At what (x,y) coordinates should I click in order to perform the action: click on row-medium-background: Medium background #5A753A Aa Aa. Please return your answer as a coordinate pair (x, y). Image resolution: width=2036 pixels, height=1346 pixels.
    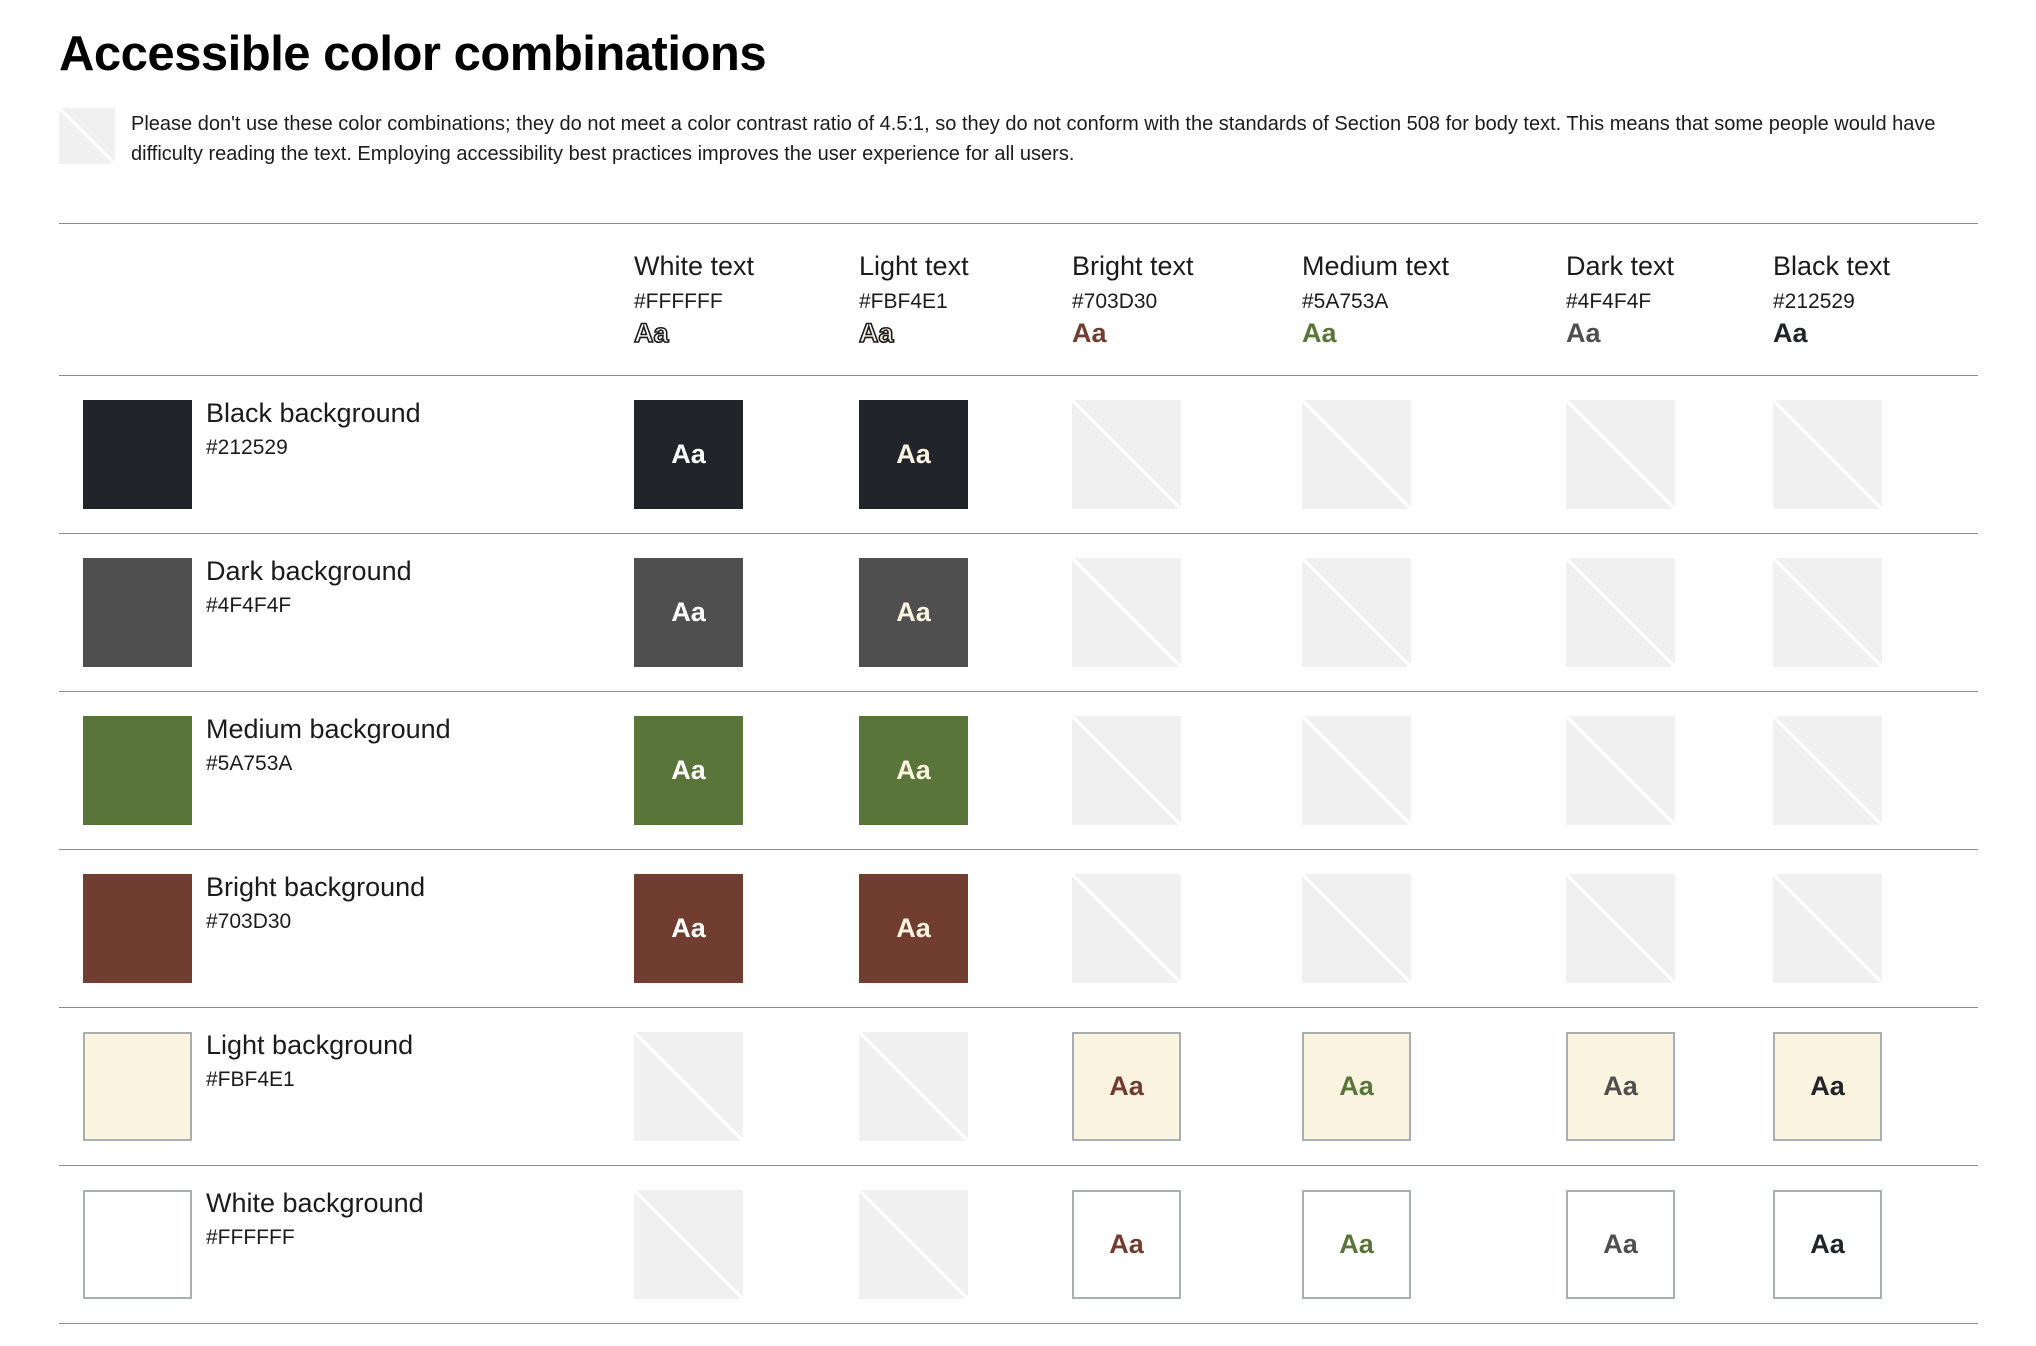
    Looking at the image, I should click on (1018, 771).